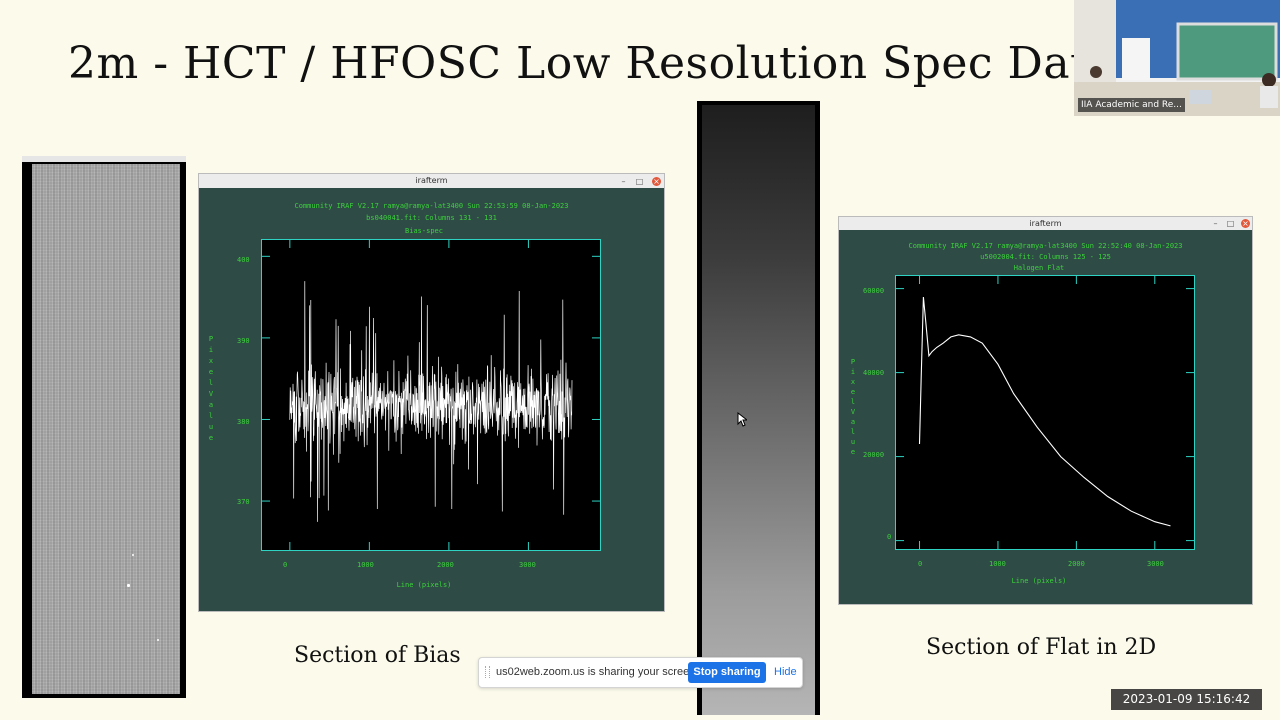 This screenshot has width=1280, height=720. Describe the element at coordinates (1039, 268) in the screenshot. I see `plot-title: Halogen Flat` at that location.